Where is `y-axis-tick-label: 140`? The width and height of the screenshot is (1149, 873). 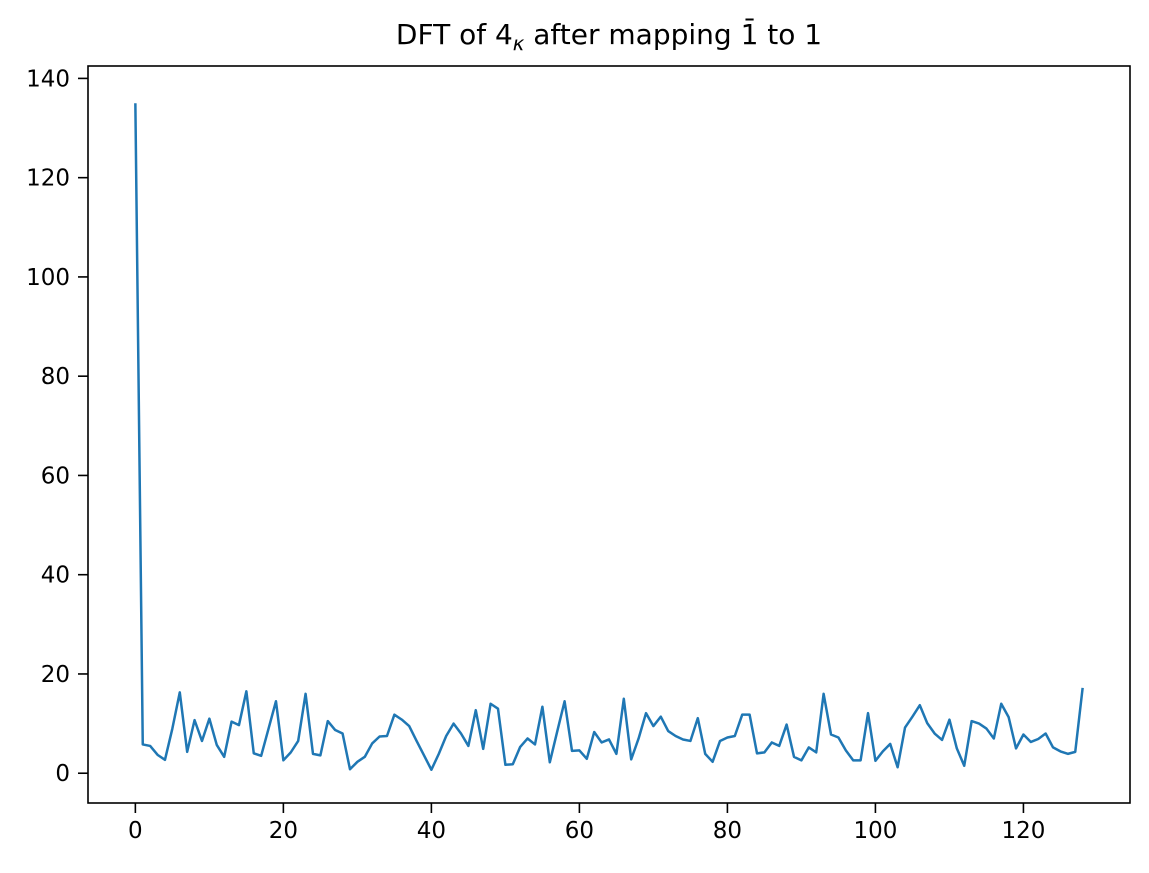
y-axis-tick-label: 140 is located at coordinates (48, 79).